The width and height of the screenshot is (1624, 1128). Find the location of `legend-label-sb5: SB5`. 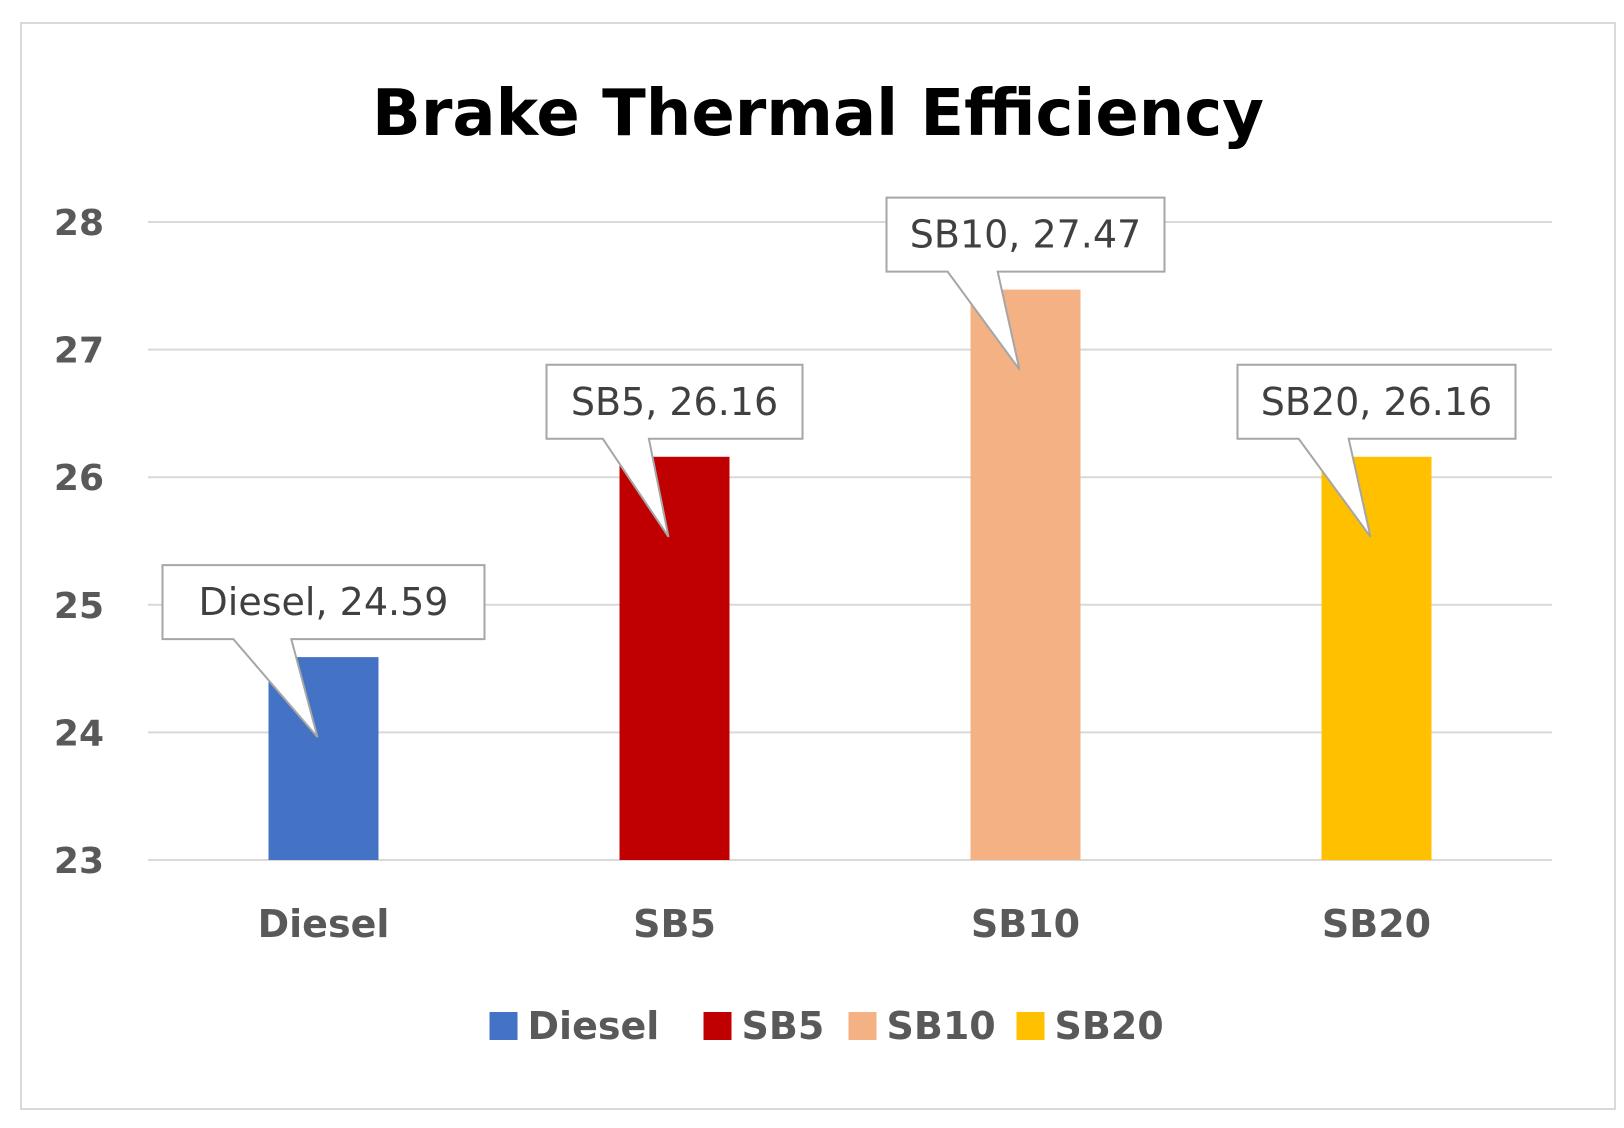

legend-label-sb5: SB5 is located at coordinates (783, 1026).